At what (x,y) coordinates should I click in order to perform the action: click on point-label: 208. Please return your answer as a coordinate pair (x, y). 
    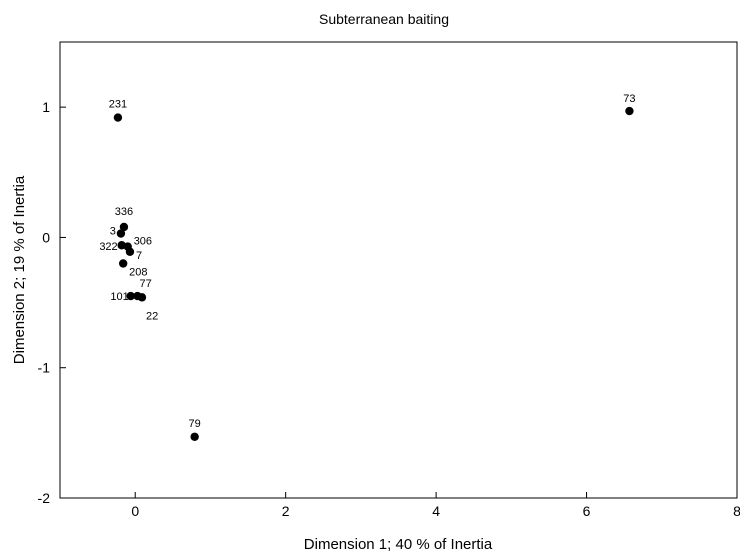
    Looking at the image, I should click on (138, 272).